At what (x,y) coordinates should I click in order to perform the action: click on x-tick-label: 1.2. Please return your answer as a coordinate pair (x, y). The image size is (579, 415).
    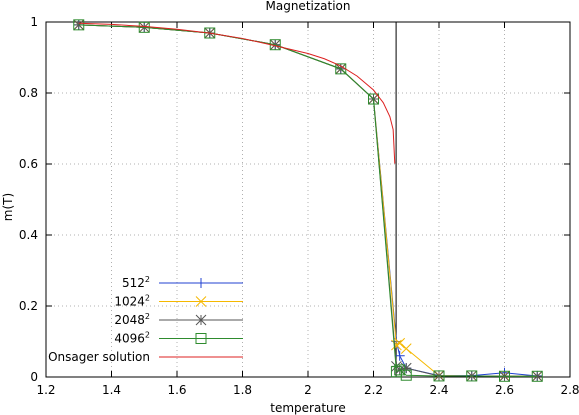
    Looking at the image, I should click on (45, 390).